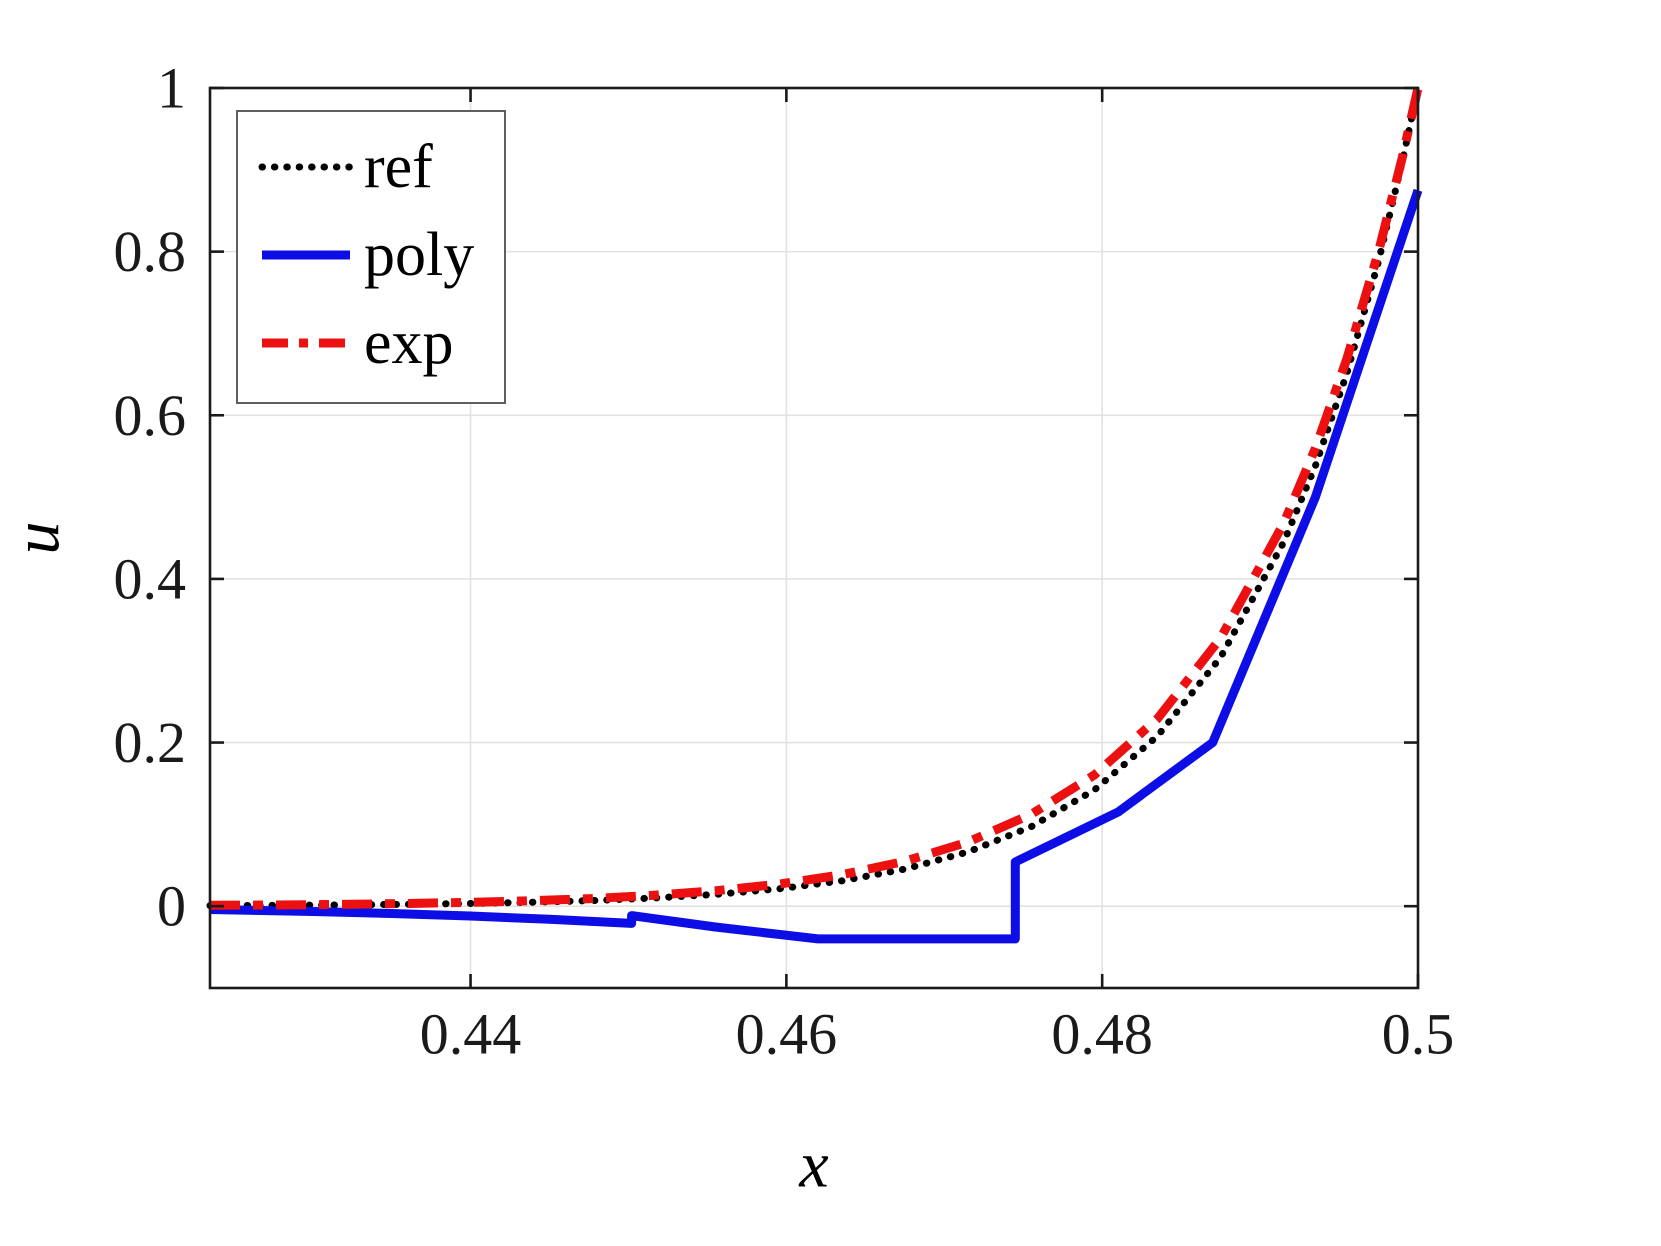 The height and width of the screenshot is (1246, 1661). I want to click on legend-line-sample-exp, so click(306, 343).